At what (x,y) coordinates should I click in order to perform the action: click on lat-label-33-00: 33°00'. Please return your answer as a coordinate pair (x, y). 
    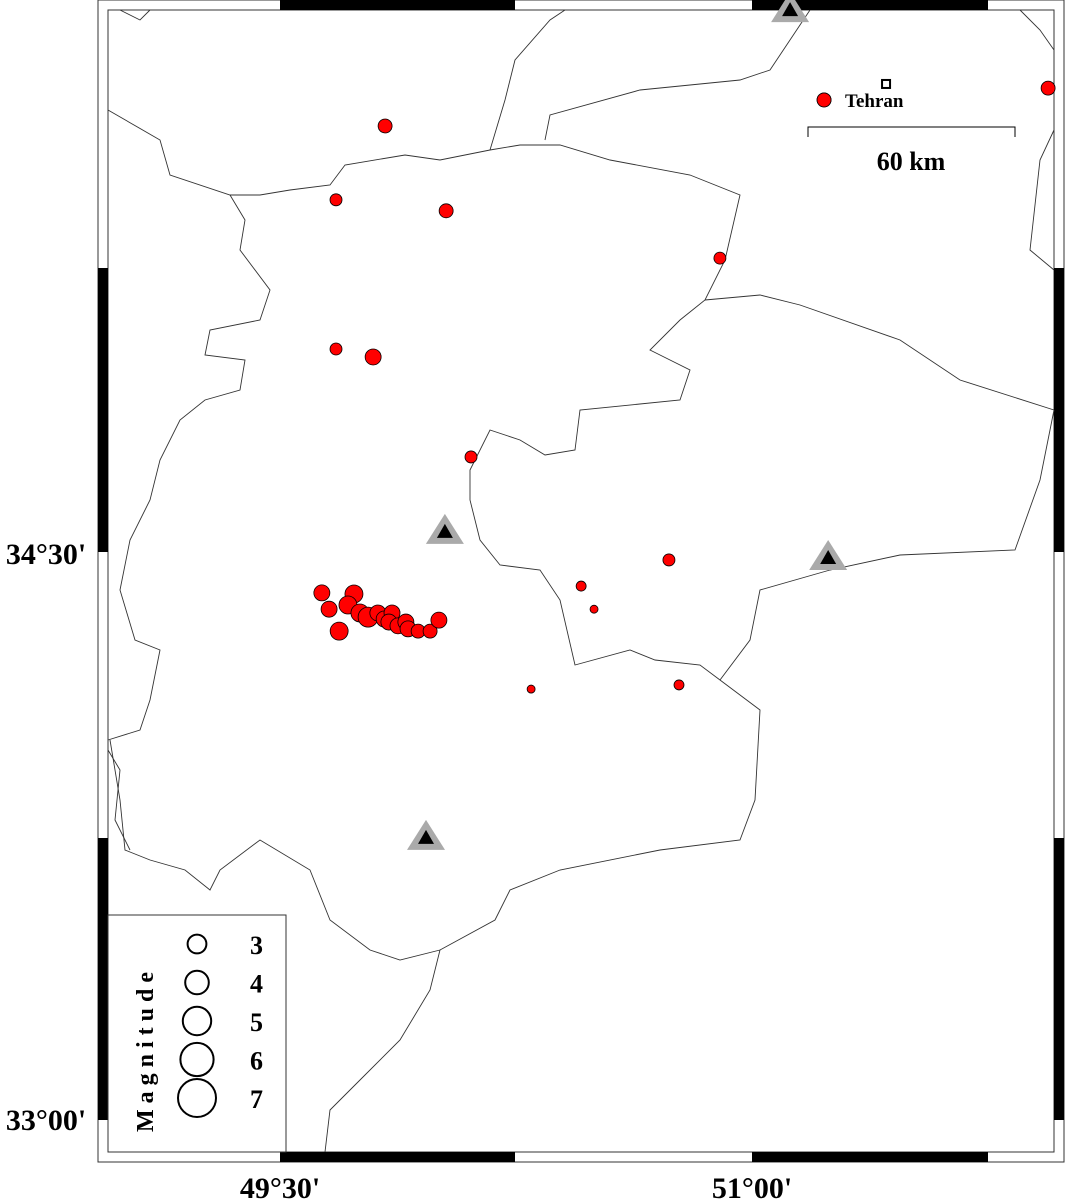
    Looking at the image, I should click on (46, 1120).